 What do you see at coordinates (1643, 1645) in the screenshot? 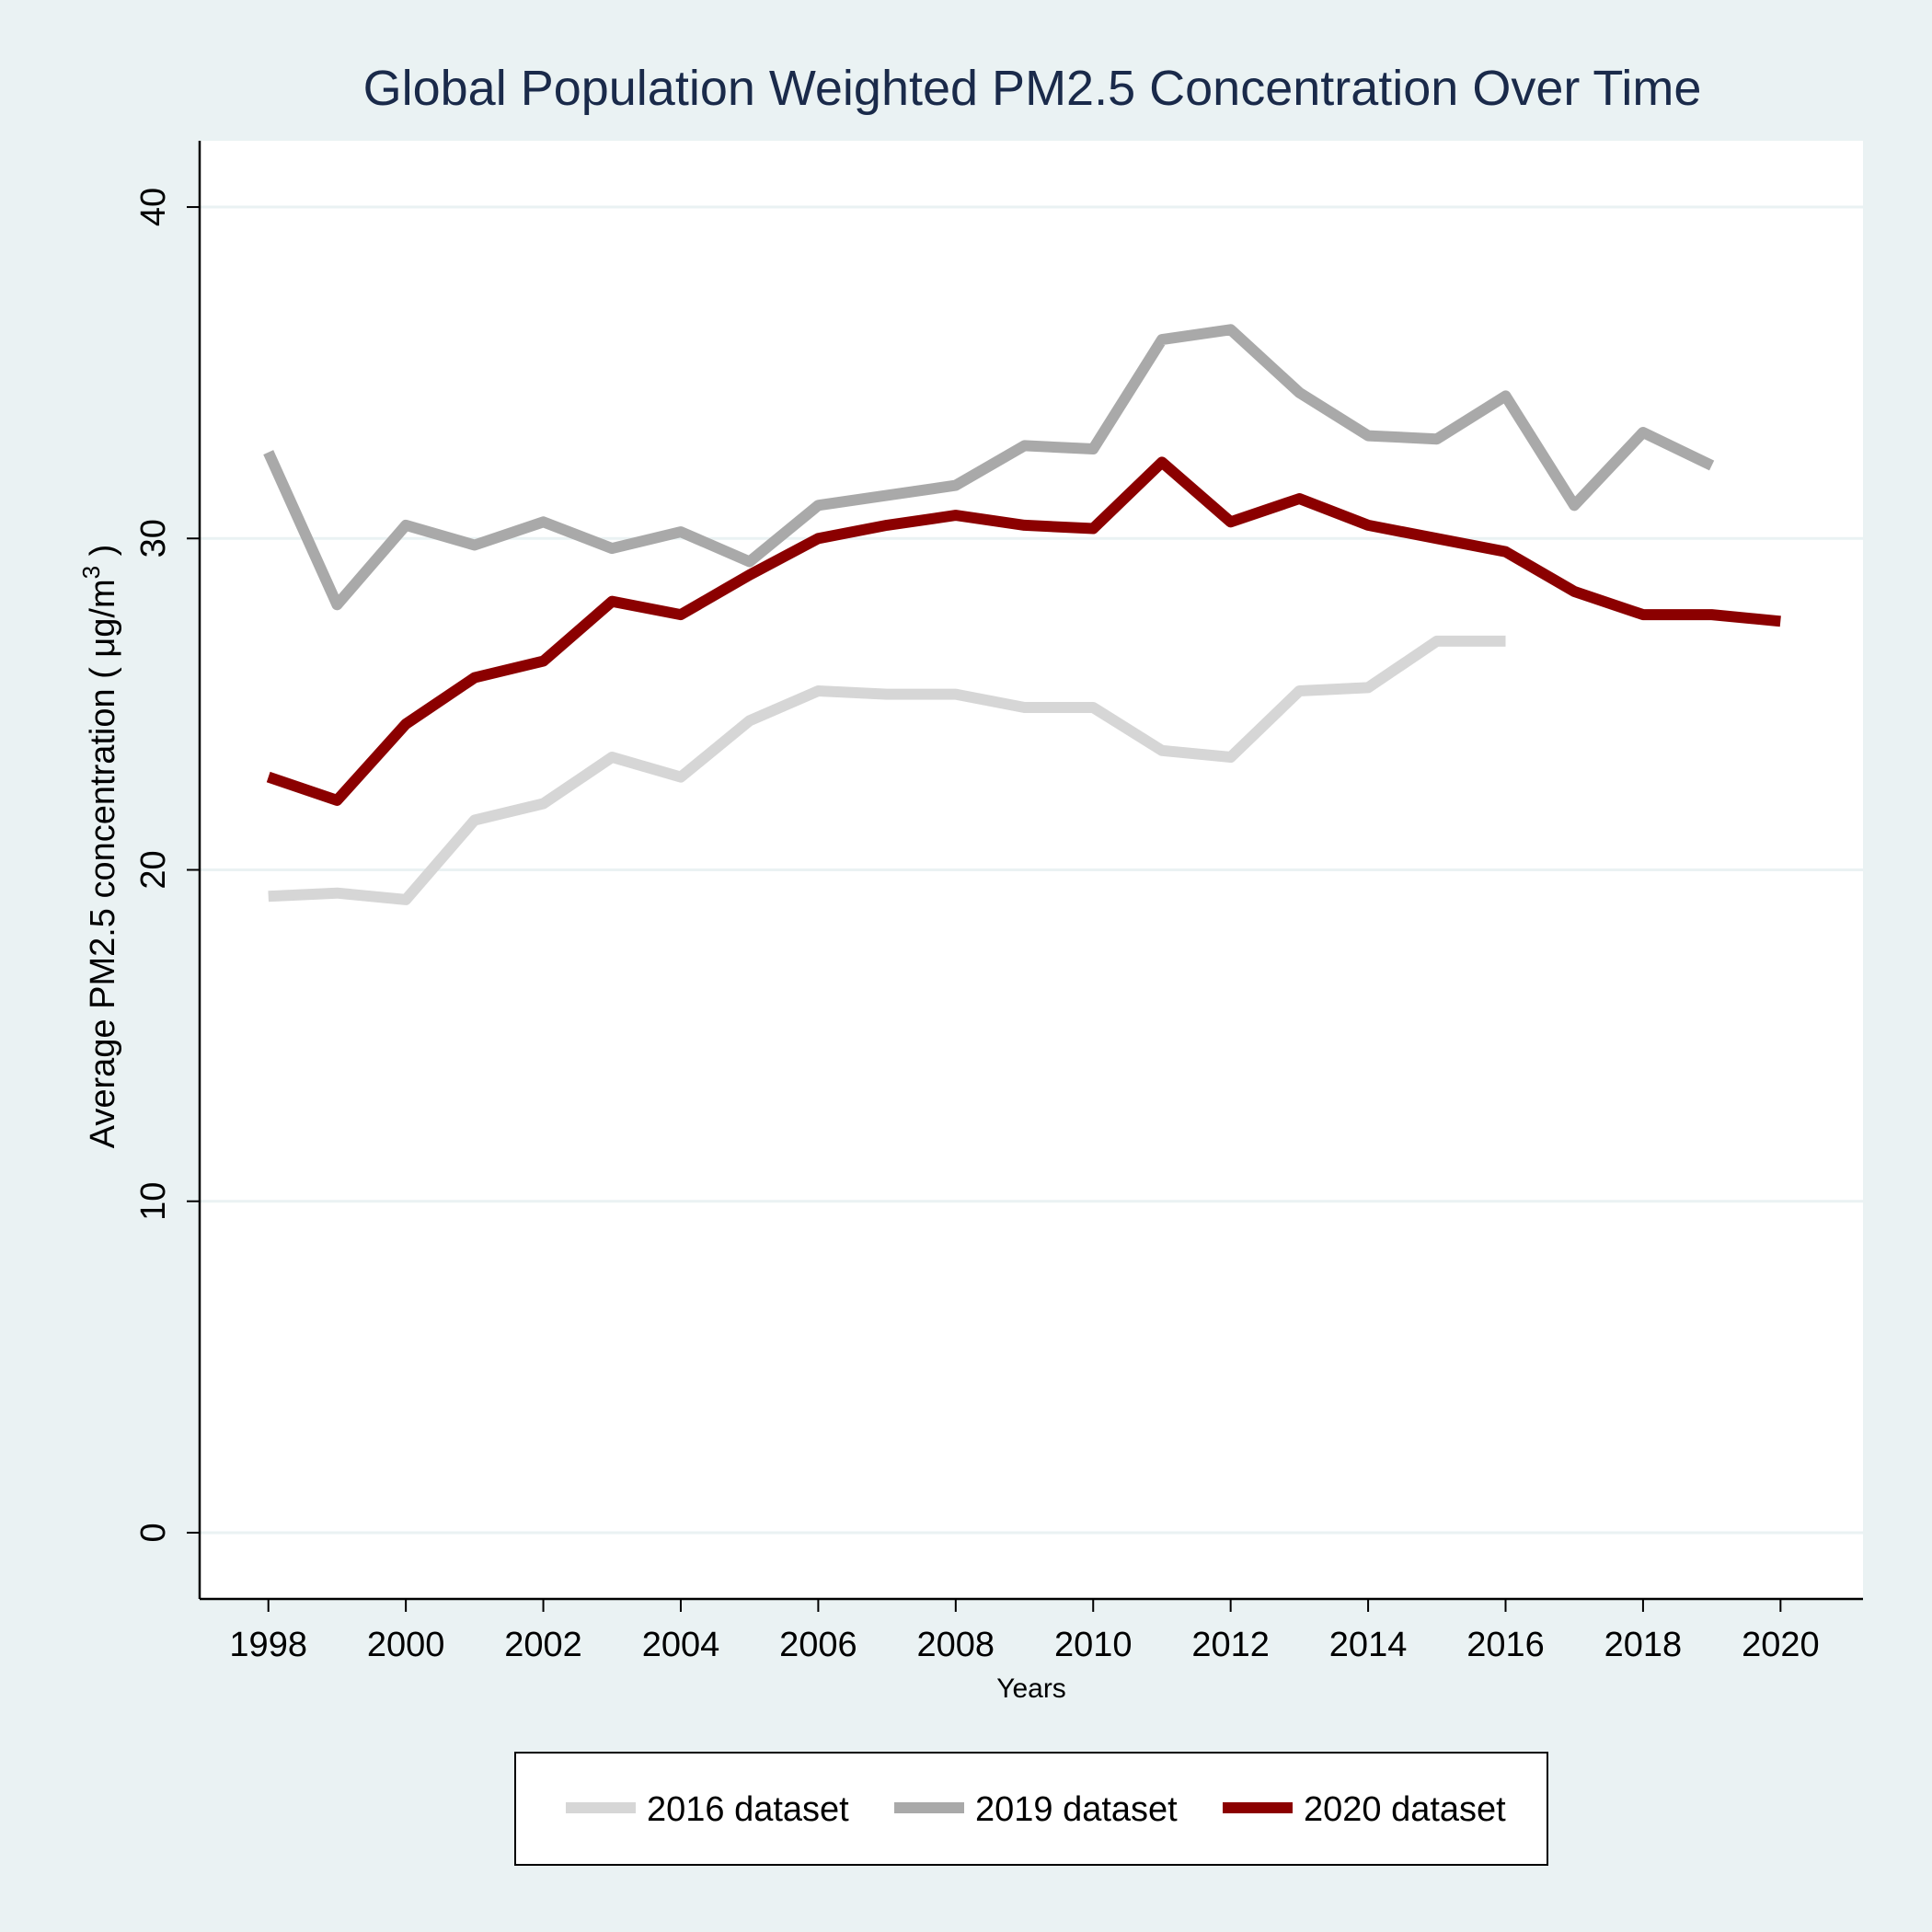
I see `x-tick-label: 2018` at bounding box center [1643, 1645].